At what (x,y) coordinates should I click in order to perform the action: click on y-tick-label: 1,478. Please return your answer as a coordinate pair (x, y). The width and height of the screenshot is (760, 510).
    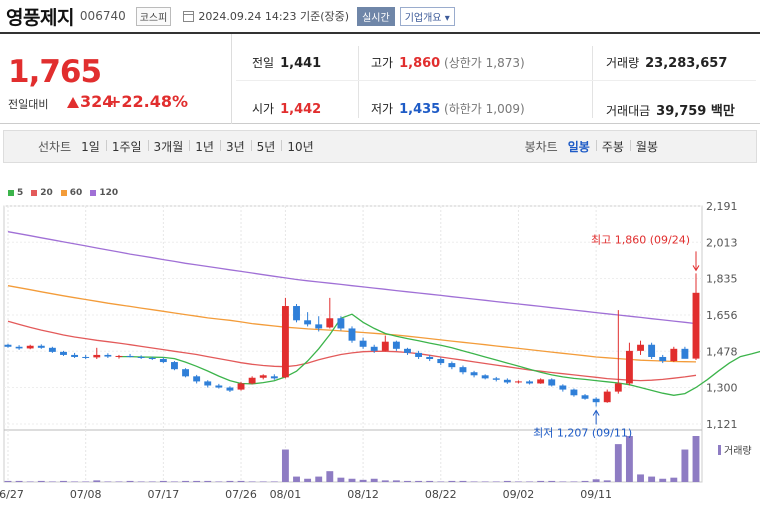
    Looking at the image, I should click on (722, 351).